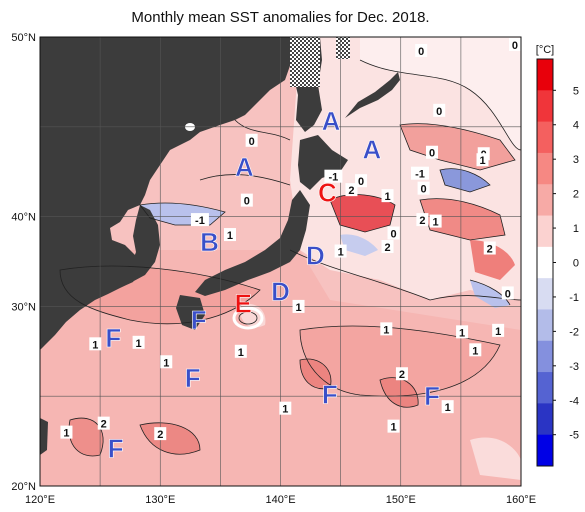 This screenshot has width=585, height=512. Describe the element at coordinates (576, 229) in the screenshot. I see `colorbar-label: 1` at that location.